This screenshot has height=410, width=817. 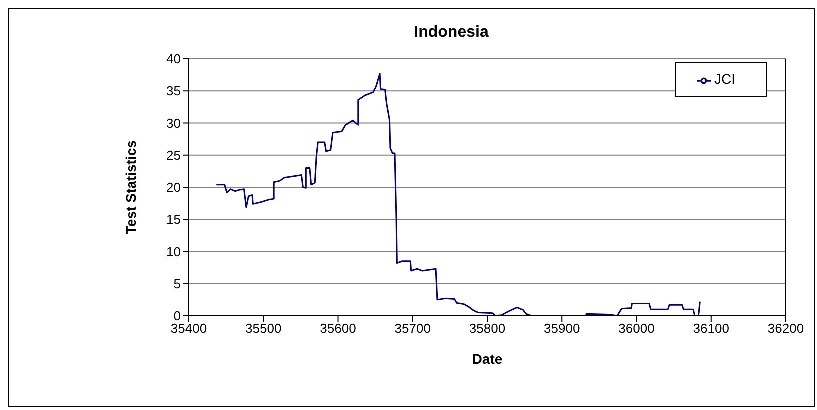 What do you see at coordinates (173, 123) in the screenshot?
I see `y-tick-label: 30` at bounding box center [173, 123].